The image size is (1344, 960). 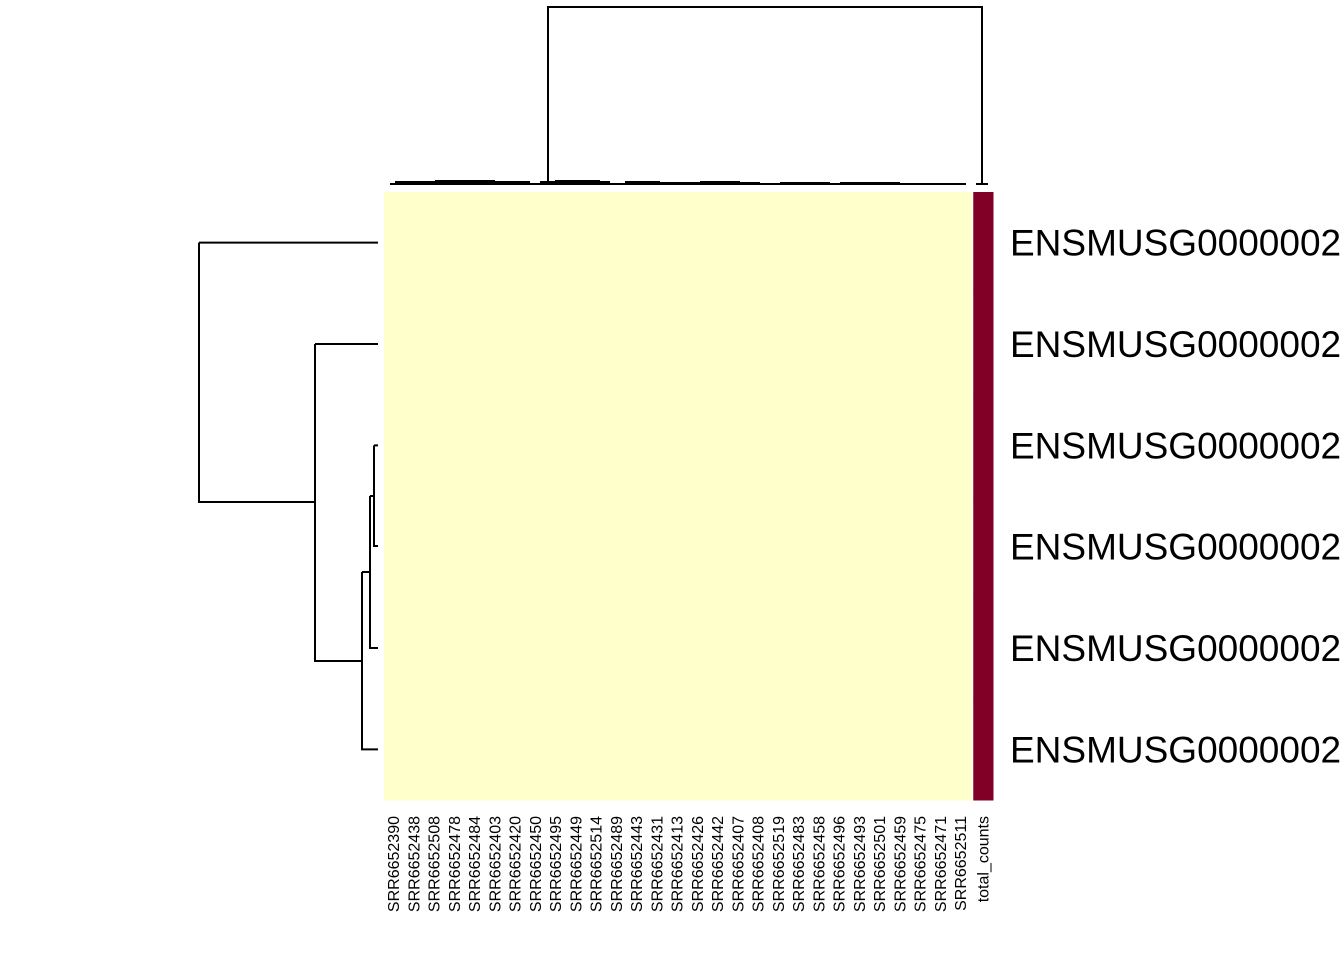 What do you see at coordinates (288, 496) in the screenshot?
I see `row-dendrogram` at bounding box center [288, 496].